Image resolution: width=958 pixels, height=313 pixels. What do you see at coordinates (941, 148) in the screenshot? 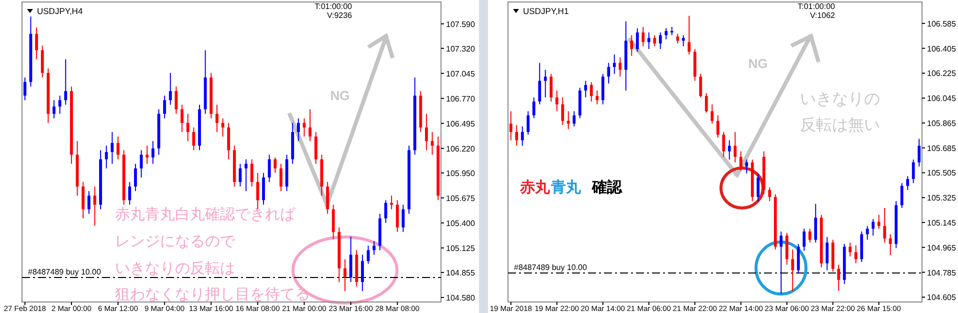
I see `y-tick-label: 105.685` at bounding box center [941, 148].